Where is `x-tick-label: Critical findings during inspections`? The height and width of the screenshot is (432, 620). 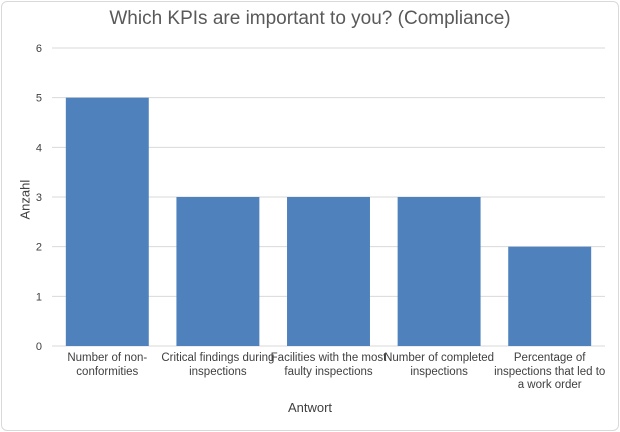
x-tick-label: Critical findings during inspections is located at coordinates (218, 365).